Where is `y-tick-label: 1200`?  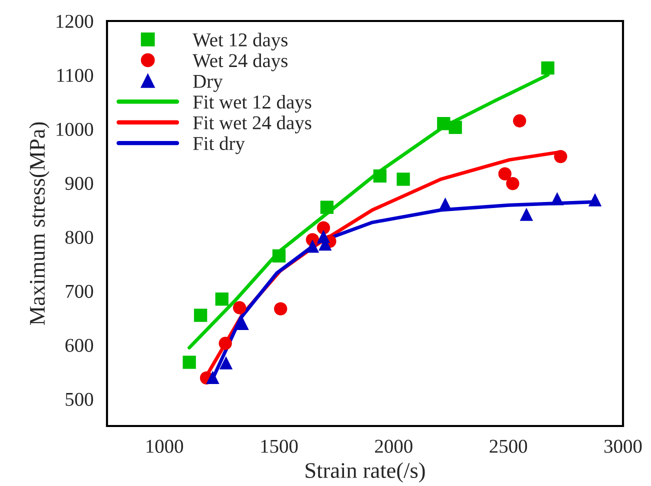 y-tick-label: 1200 is located at coordinates (75, 21).